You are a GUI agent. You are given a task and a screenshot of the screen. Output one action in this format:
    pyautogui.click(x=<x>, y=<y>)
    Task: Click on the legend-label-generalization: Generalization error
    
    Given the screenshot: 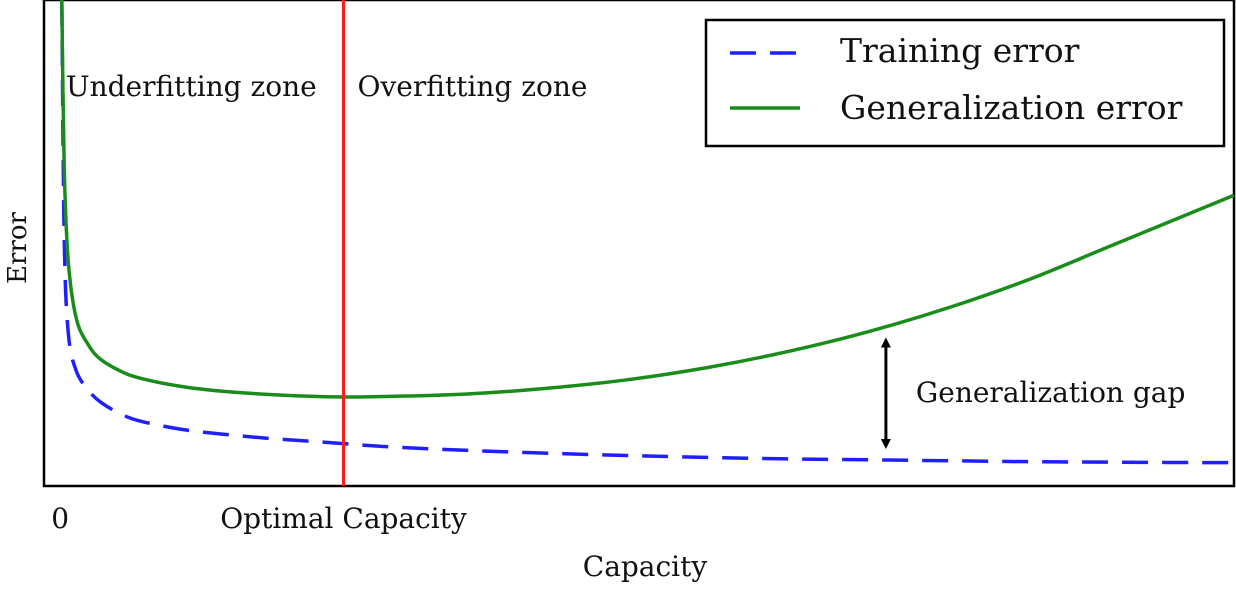 What is the action you would take?
    pyautogui.click(x=1011, y=107)
    